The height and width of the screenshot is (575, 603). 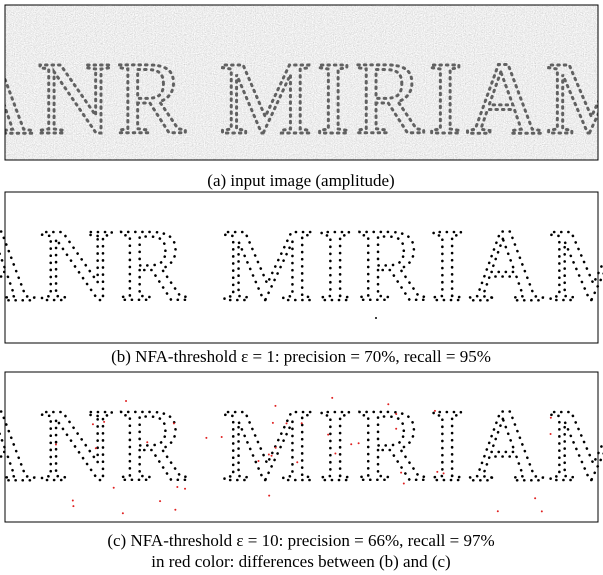 What do you see at coordinates (300, 180) in the screenshot?
I see `caption: (a) input image (amplitude)` at bounding box center [300, 180].